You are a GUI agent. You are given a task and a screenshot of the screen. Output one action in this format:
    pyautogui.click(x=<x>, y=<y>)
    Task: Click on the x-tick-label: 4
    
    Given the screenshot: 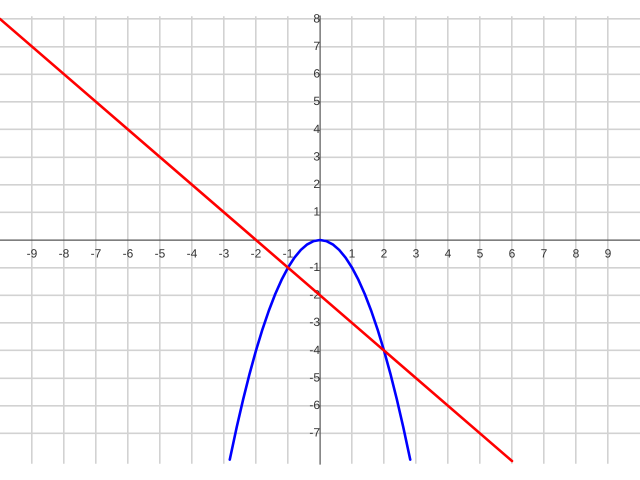 What is the action you would take?
    pyautogui.click(x=448, y=253)
    